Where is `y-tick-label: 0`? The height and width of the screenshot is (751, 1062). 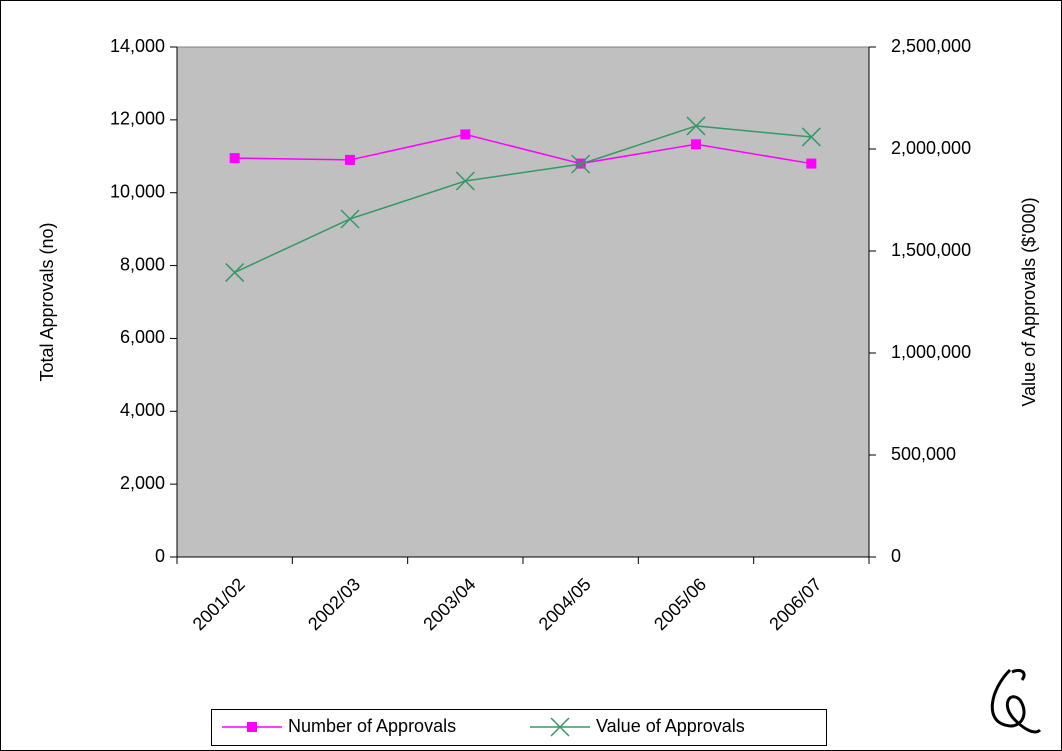 y-tick-label: 0 is located at coordinates (160, 556).